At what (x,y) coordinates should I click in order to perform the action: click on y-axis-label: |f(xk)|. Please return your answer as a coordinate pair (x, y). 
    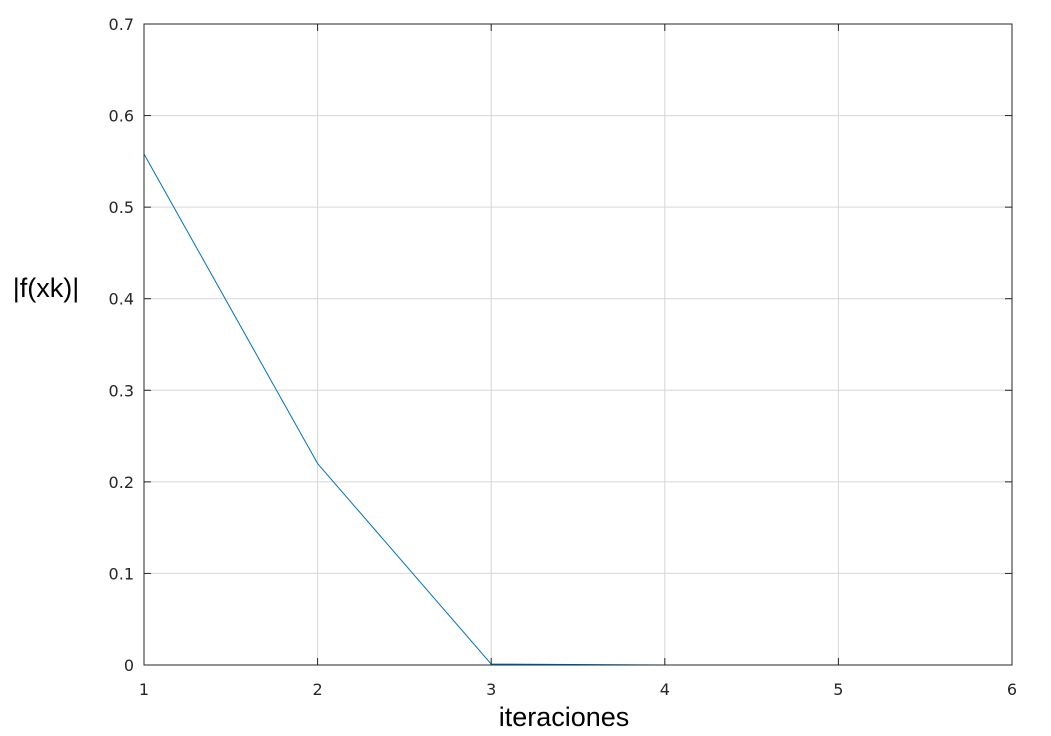
    Looking at the image, I should click on (46, 288).